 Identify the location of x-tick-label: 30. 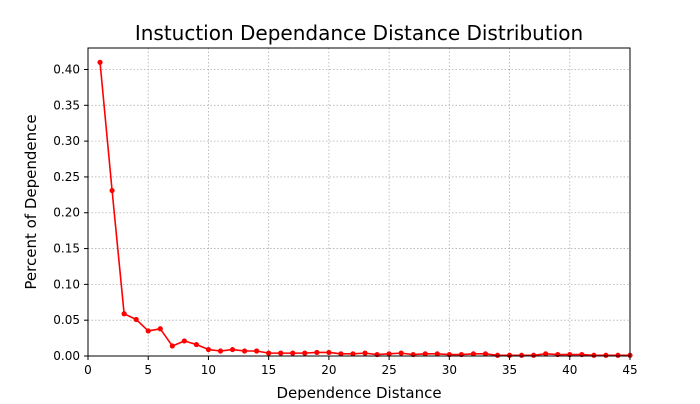
(449, 370).